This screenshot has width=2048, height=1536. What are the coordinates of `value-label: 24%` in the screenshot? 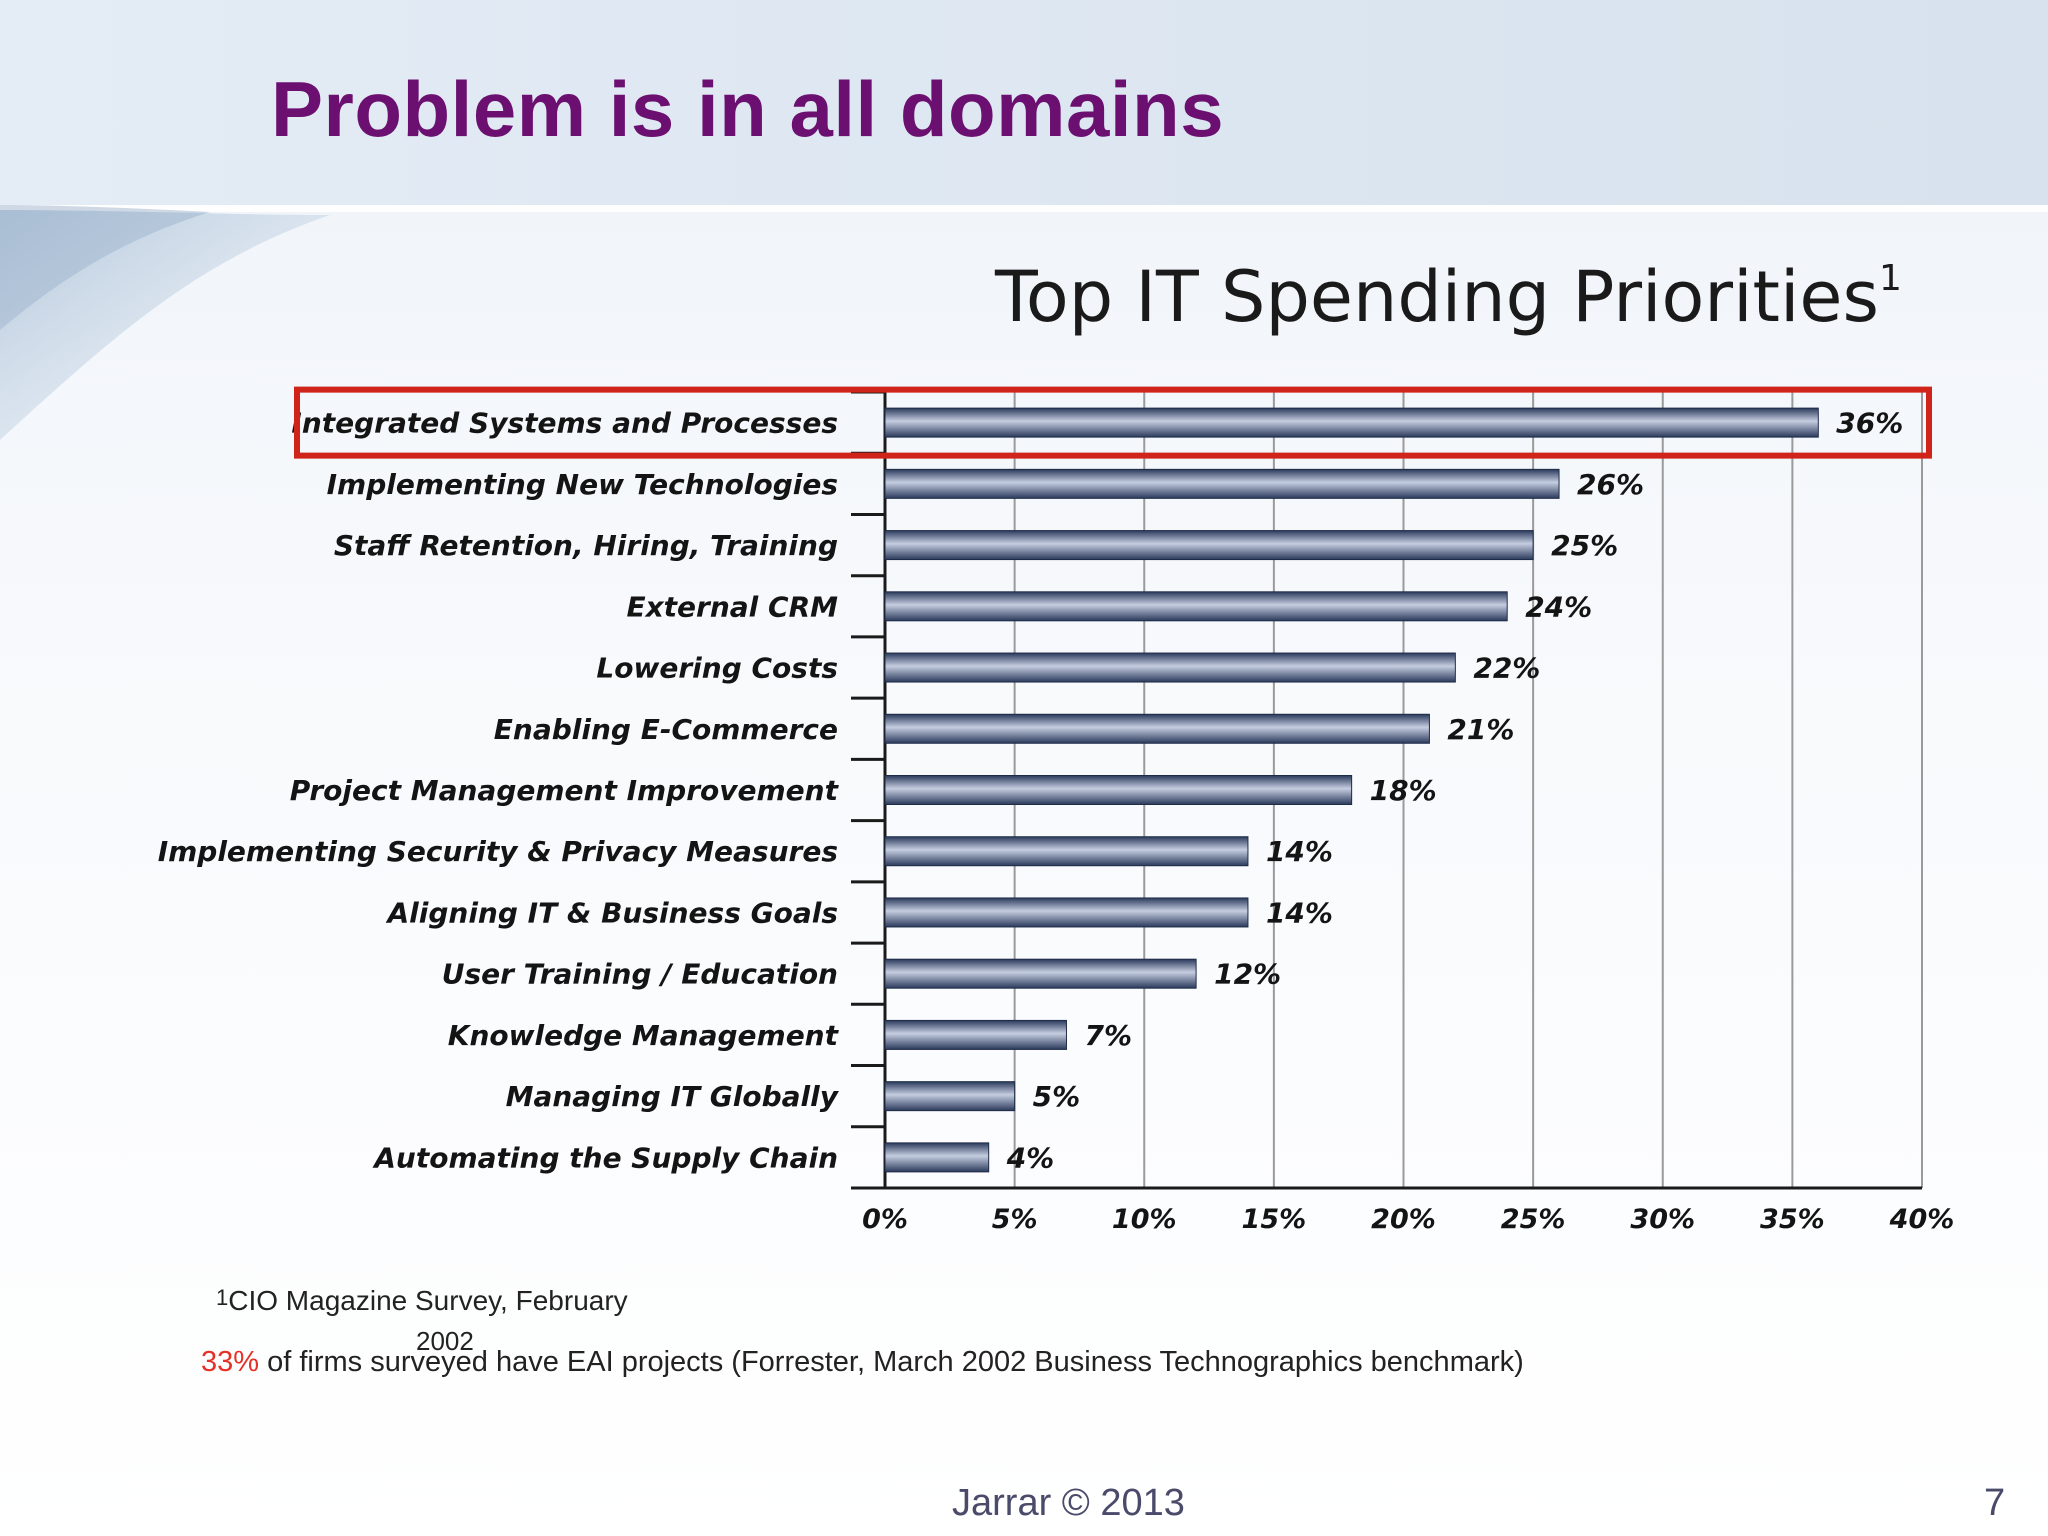 It's located at (1558, 606).